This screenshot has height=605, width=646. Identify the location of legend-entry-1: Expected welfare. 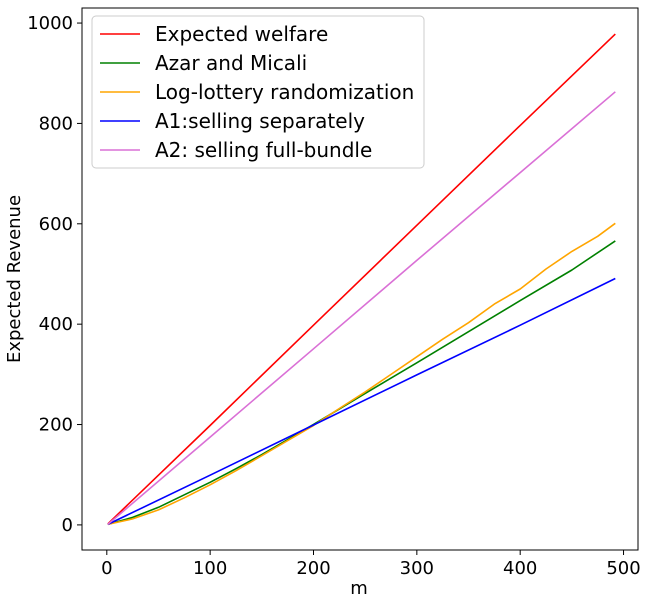
(241, 34).